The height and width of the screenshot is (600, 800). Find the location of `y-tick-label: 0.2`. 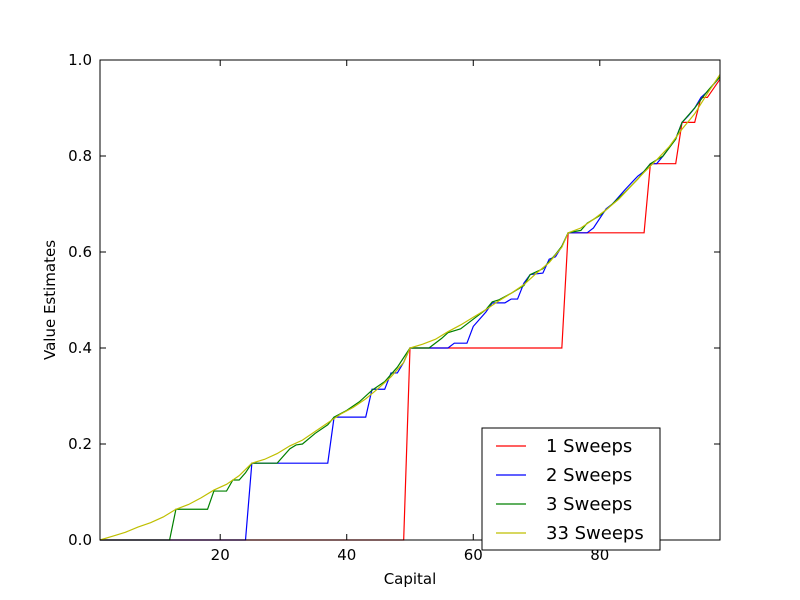

y-tick-label: 0.2 is located at coordinates (80, 444).